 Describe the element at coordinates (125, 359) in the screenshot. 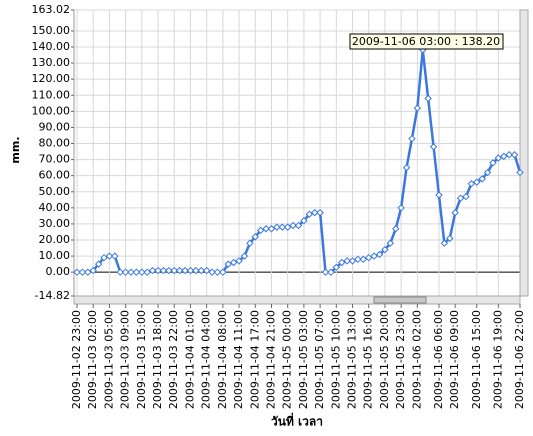

I see `x-tick-label: 2009-11-03 09:00` at that location.